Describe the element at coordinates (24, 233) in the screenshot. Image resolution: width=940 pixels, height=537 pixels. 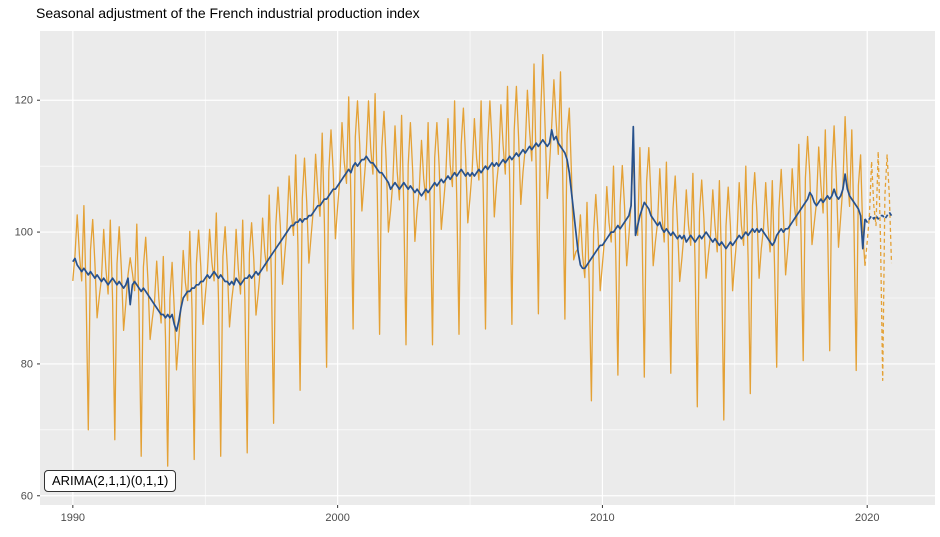
I see `y-tick-label: 100` at that location.